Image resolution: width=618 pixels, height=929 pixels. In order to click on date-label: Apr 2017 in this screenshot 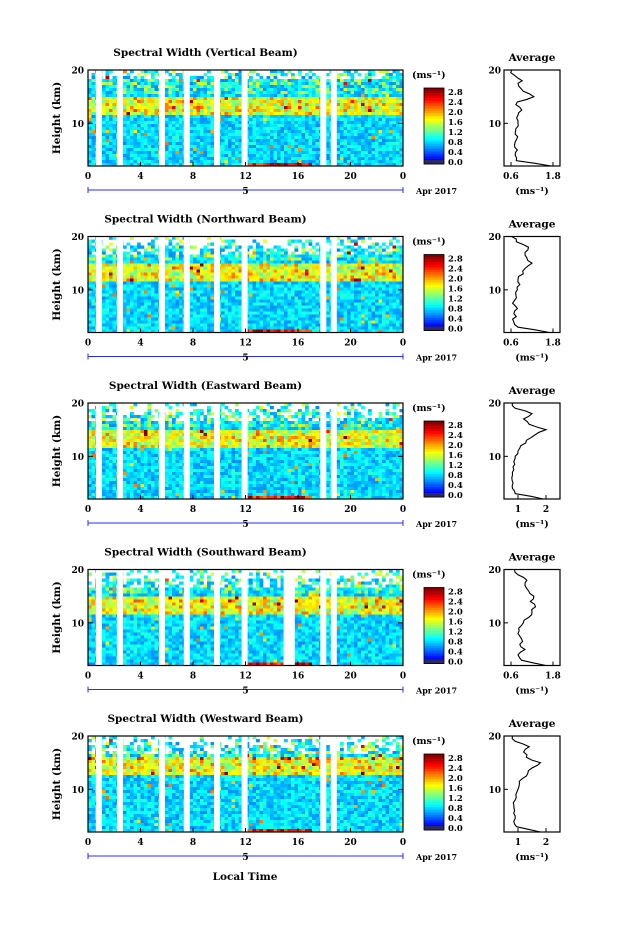, I will do `click(436, 524)`.